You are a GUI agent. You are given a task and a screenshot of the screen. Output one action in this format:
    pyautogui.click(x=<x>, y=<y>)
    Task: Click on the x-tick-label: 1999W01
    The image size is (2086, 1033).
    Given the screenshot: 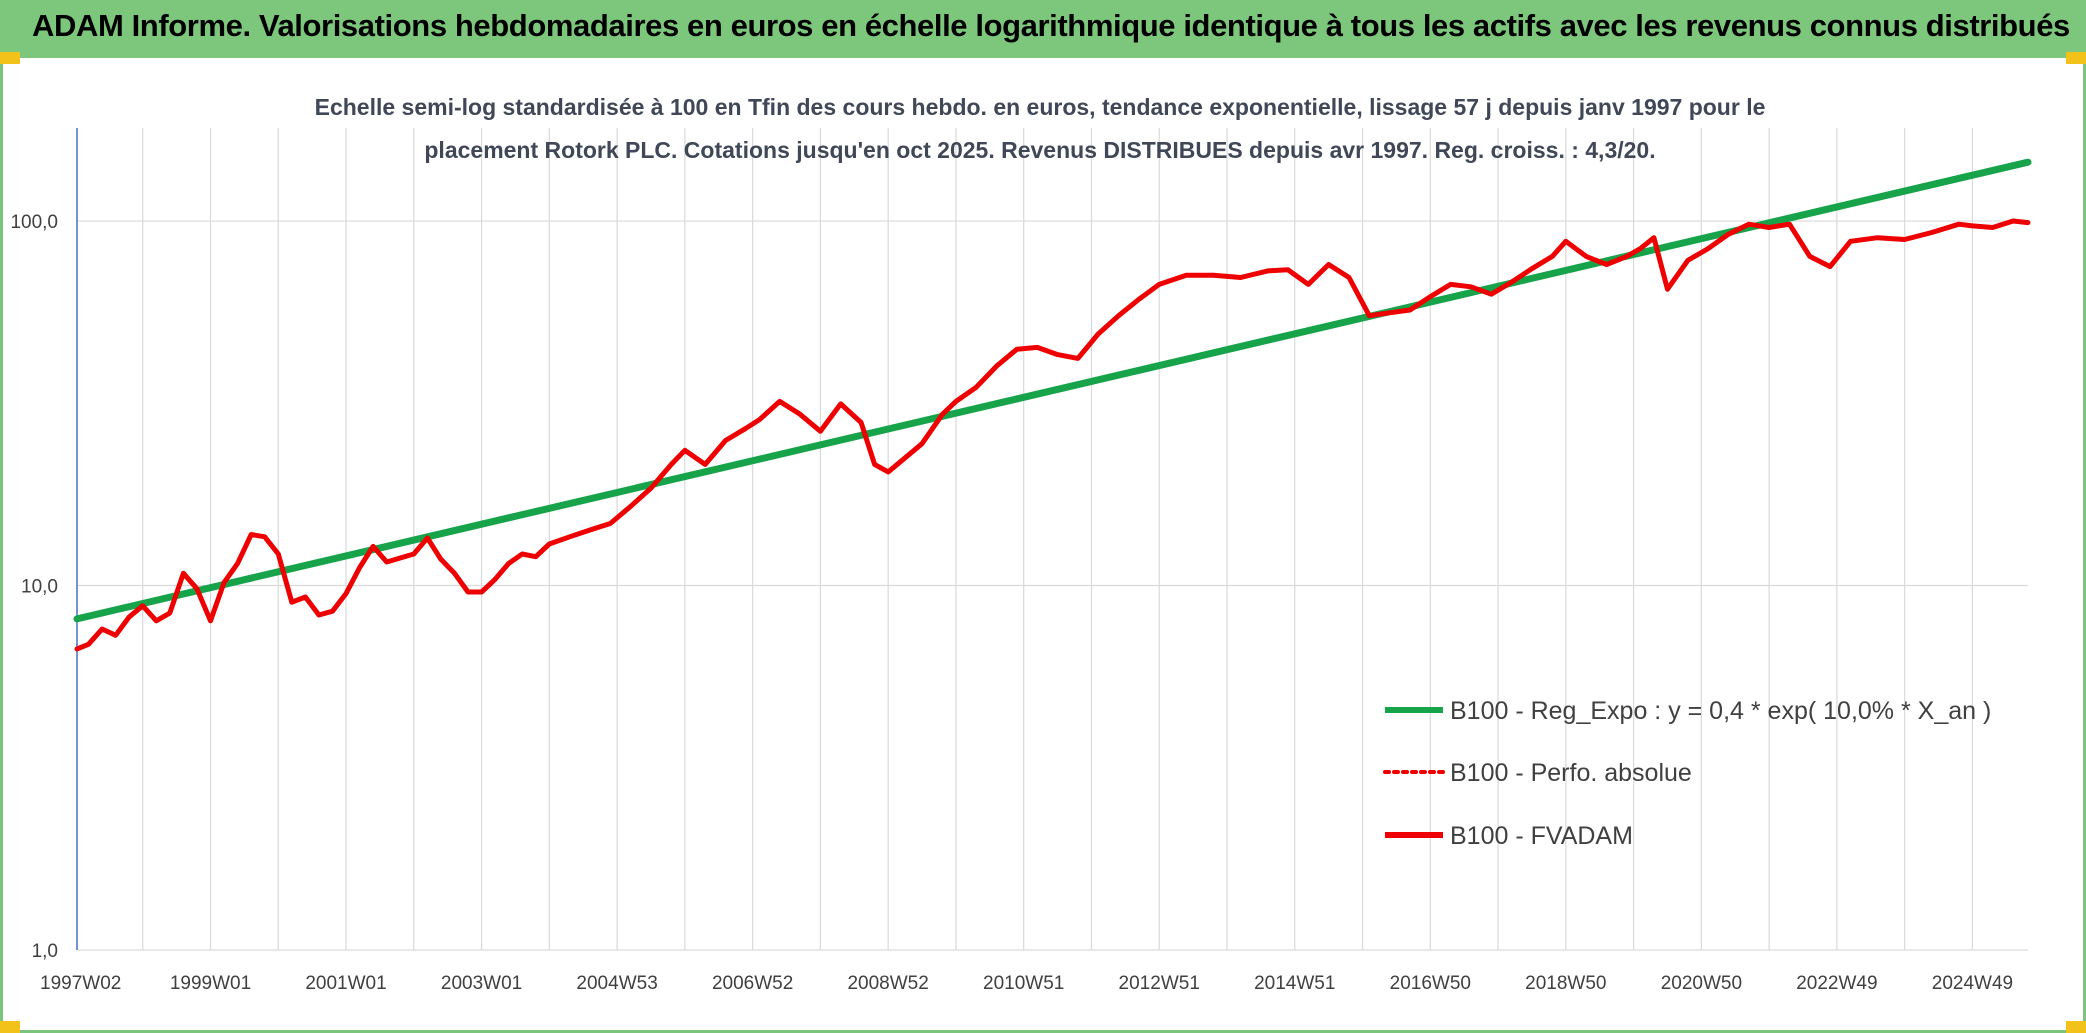 What is the action you would take?
    pyautogui.click(x=210, y=983)
    